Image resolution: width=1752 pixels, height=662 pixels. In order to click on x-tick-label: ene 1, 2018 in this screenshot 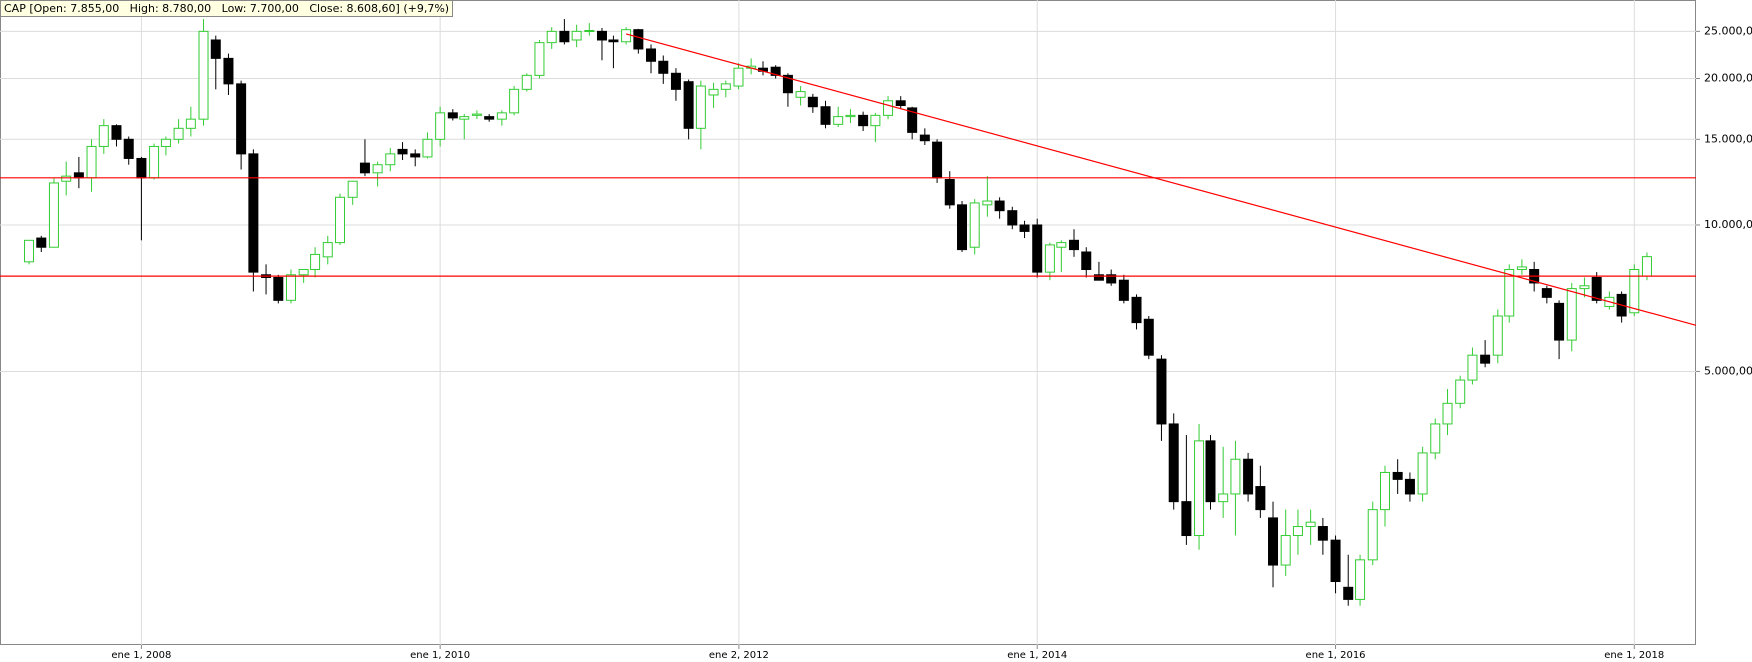, I will do `click(1634, 655)`.